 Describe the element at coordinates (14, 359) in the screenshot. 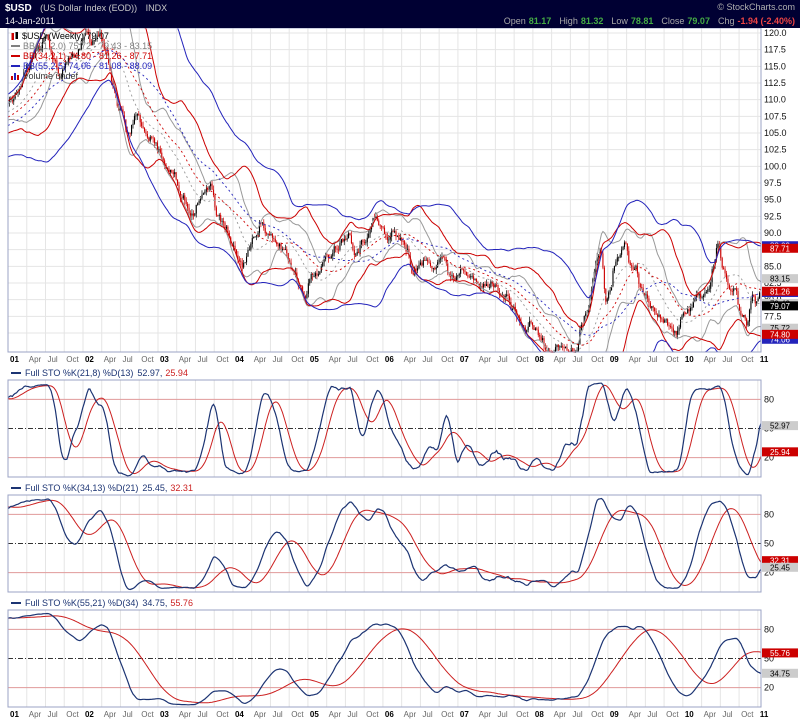

I see `svg-text: 01` at that location.